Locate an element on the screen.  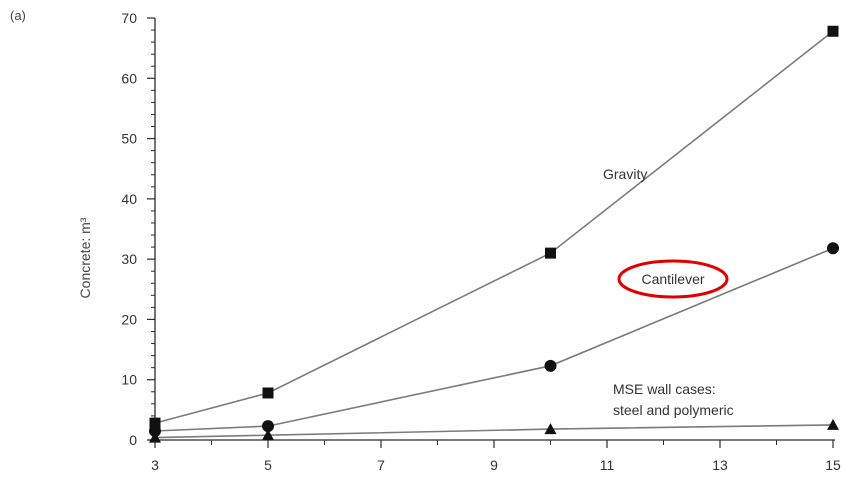
y-axis-title: Concrete: m³ is located at coordinates (85, 257).